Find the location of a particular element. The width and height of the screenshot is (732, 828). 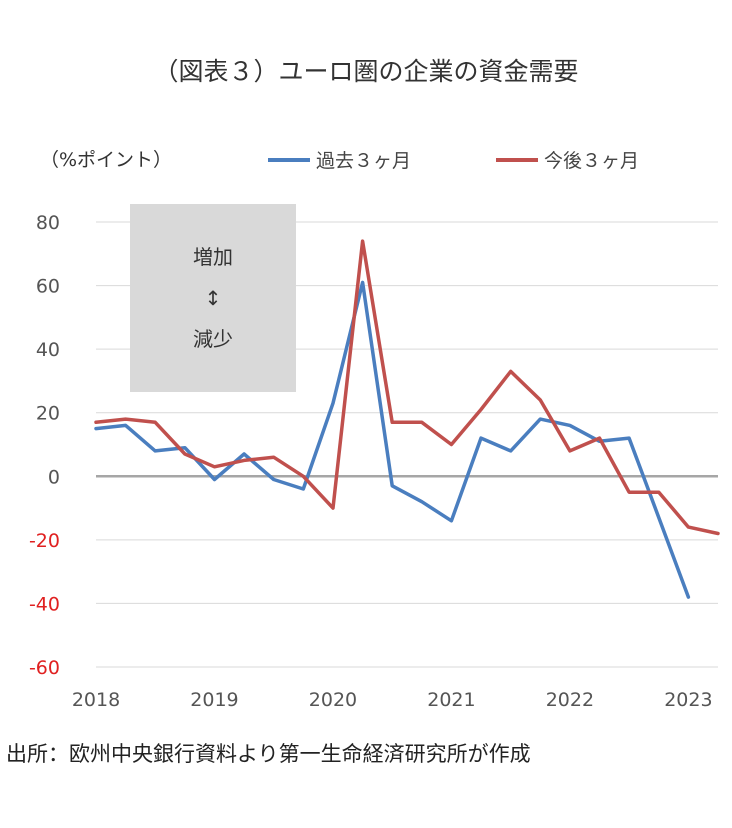

y-tick-label: -60 is located at coordinates (44, 668).